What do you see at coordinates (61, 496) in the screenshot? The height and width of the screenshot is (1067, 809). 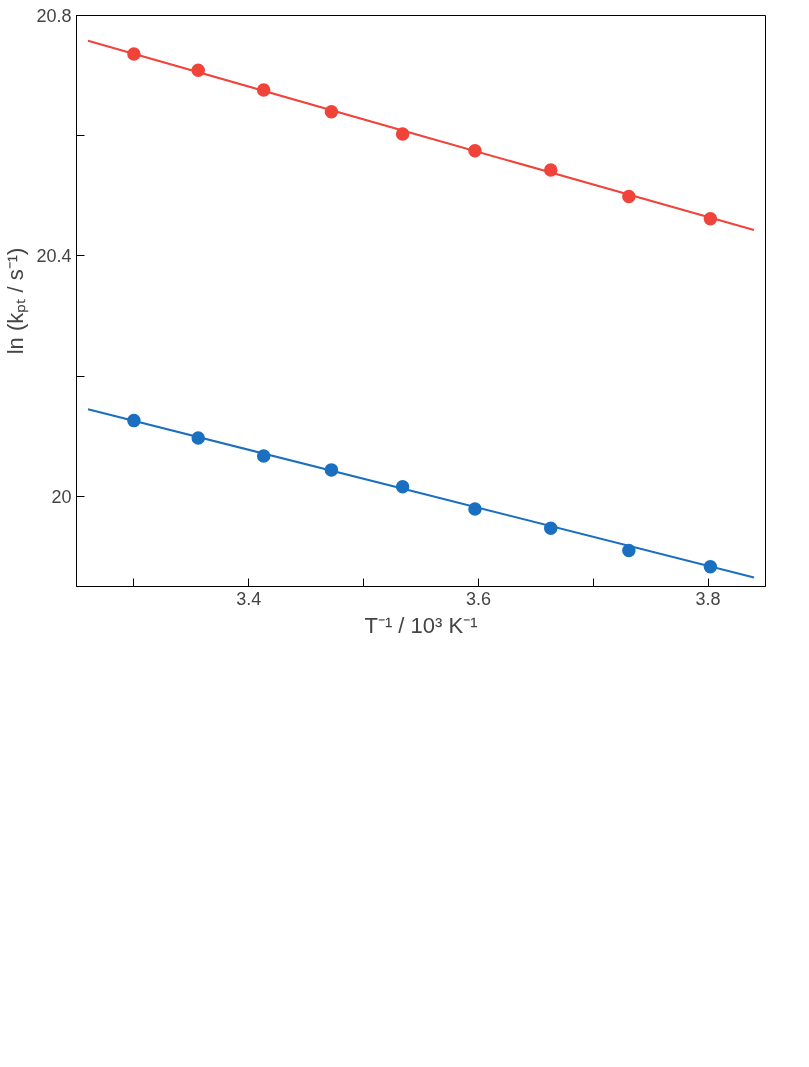 I see `y-tick-label: 20` at bounding box center [61, 496].